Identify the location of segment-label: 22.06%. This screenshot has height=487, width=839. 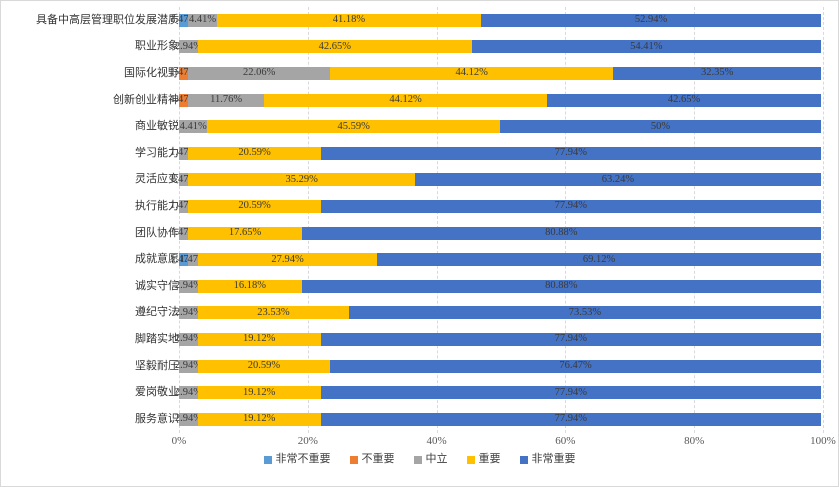
(259, 73).